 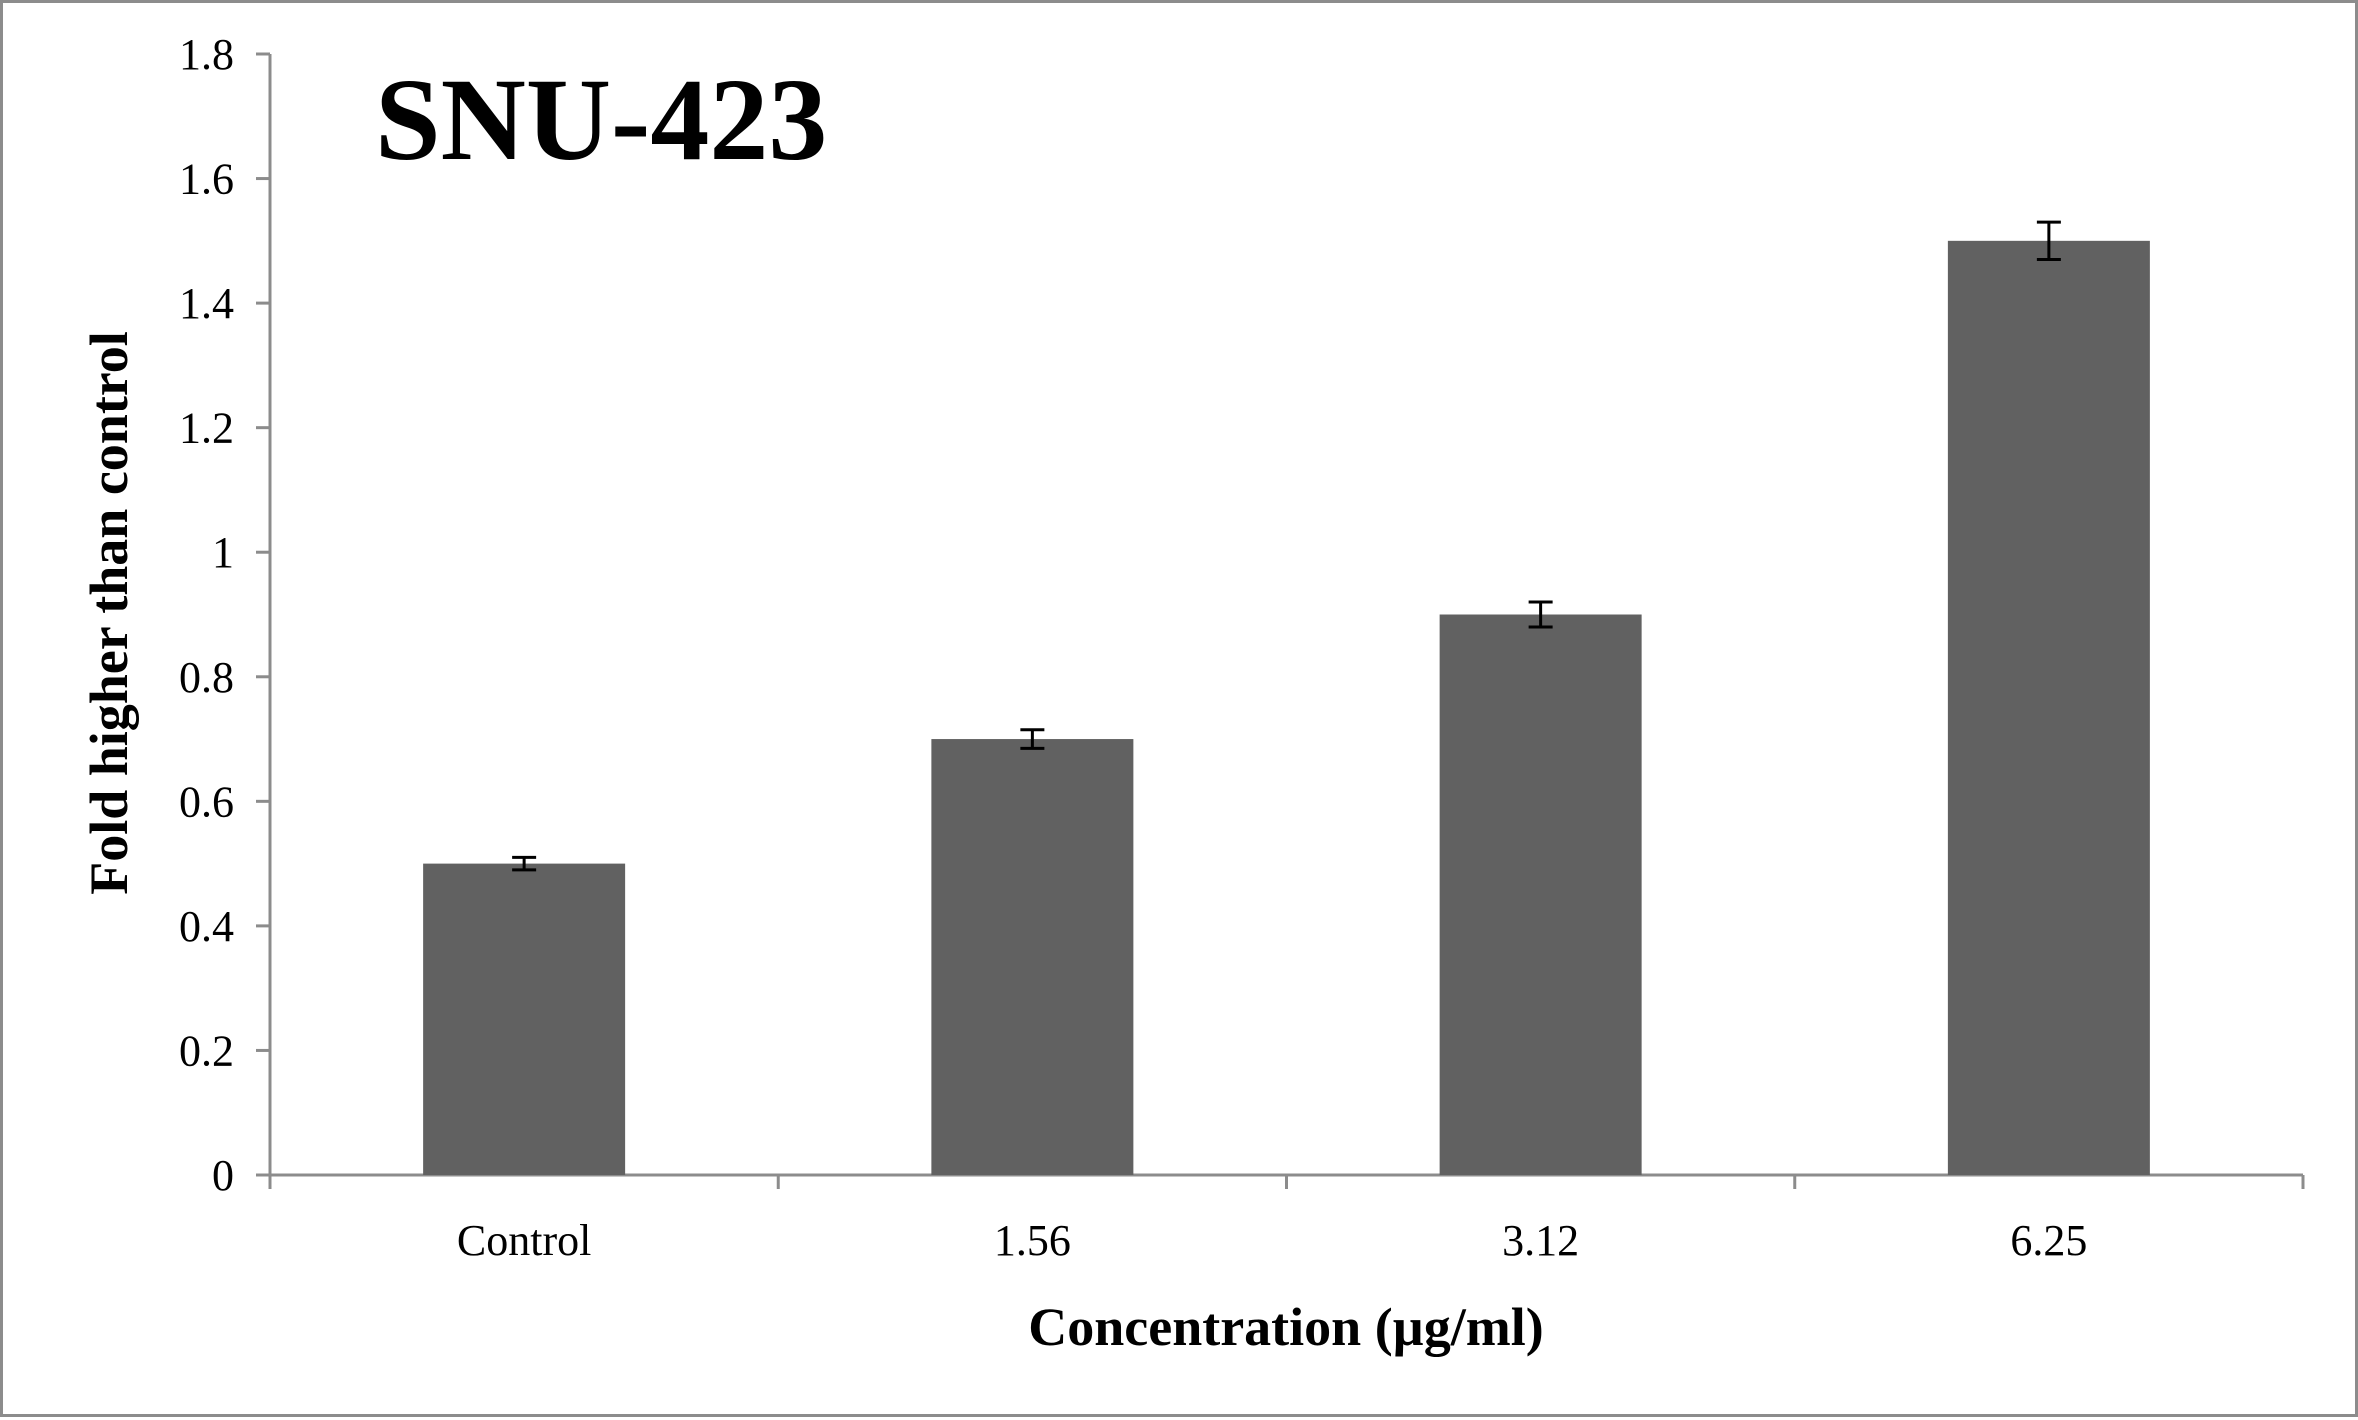 What do you see at coordinates (524, 1240) in the screenshot?
I see `x-tick-label: Control` at bounding box center [524, 1240].